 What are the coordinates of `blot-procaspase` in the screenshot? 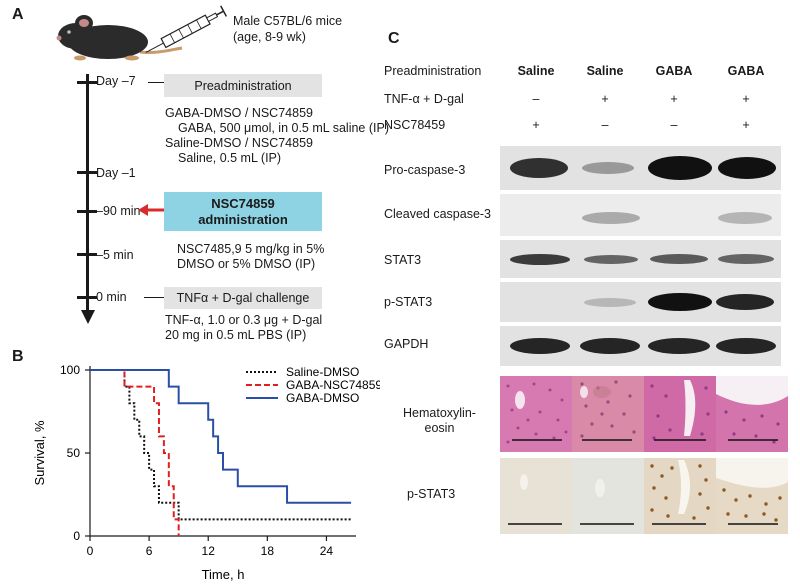 It's located at (640, 168).